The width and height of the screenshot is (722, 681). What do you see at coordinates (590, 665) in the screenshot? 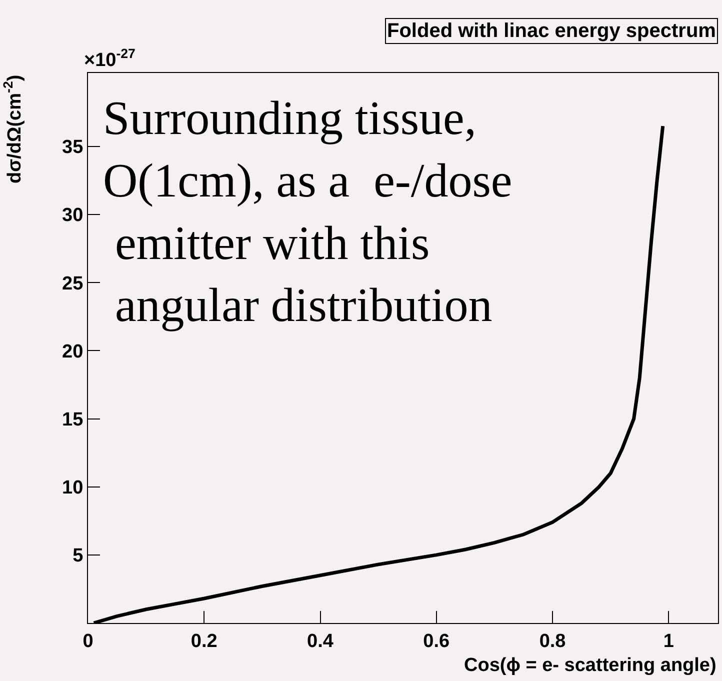
I see `x-axis-title: Cos(ϕ = e- scattering angle)` at bounding box center [590, 665].